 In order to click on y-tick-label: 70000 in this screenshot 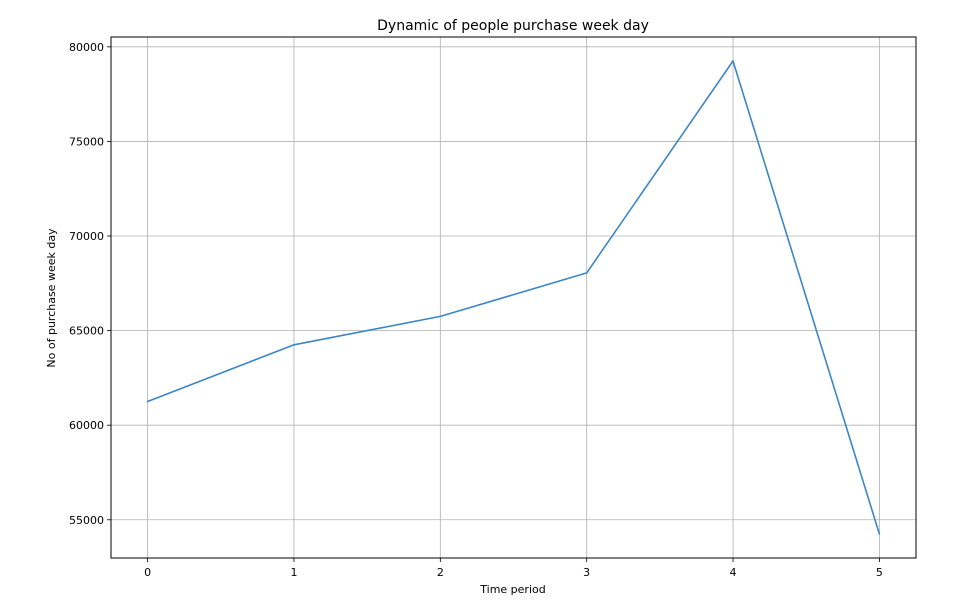, I will do `click(86, 236)`.